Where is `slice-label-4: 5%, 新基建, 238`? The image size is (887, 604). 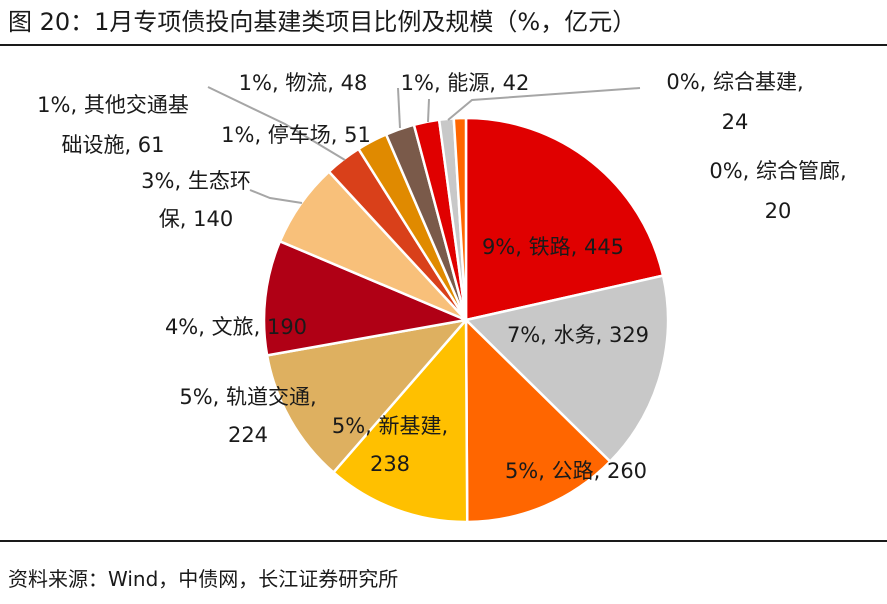
slice-label-4: 5%, 新基建, 238 is located at coordinates (390, 445).